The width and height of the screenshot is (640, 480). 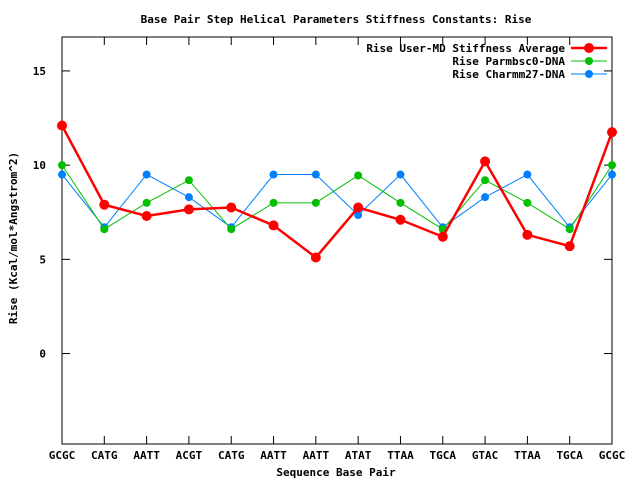 What do you see at coordinates (336, 472) in the screenshot?
I see `x-axis-label: Sequence Base Pair` at bounding box center [336, 472].